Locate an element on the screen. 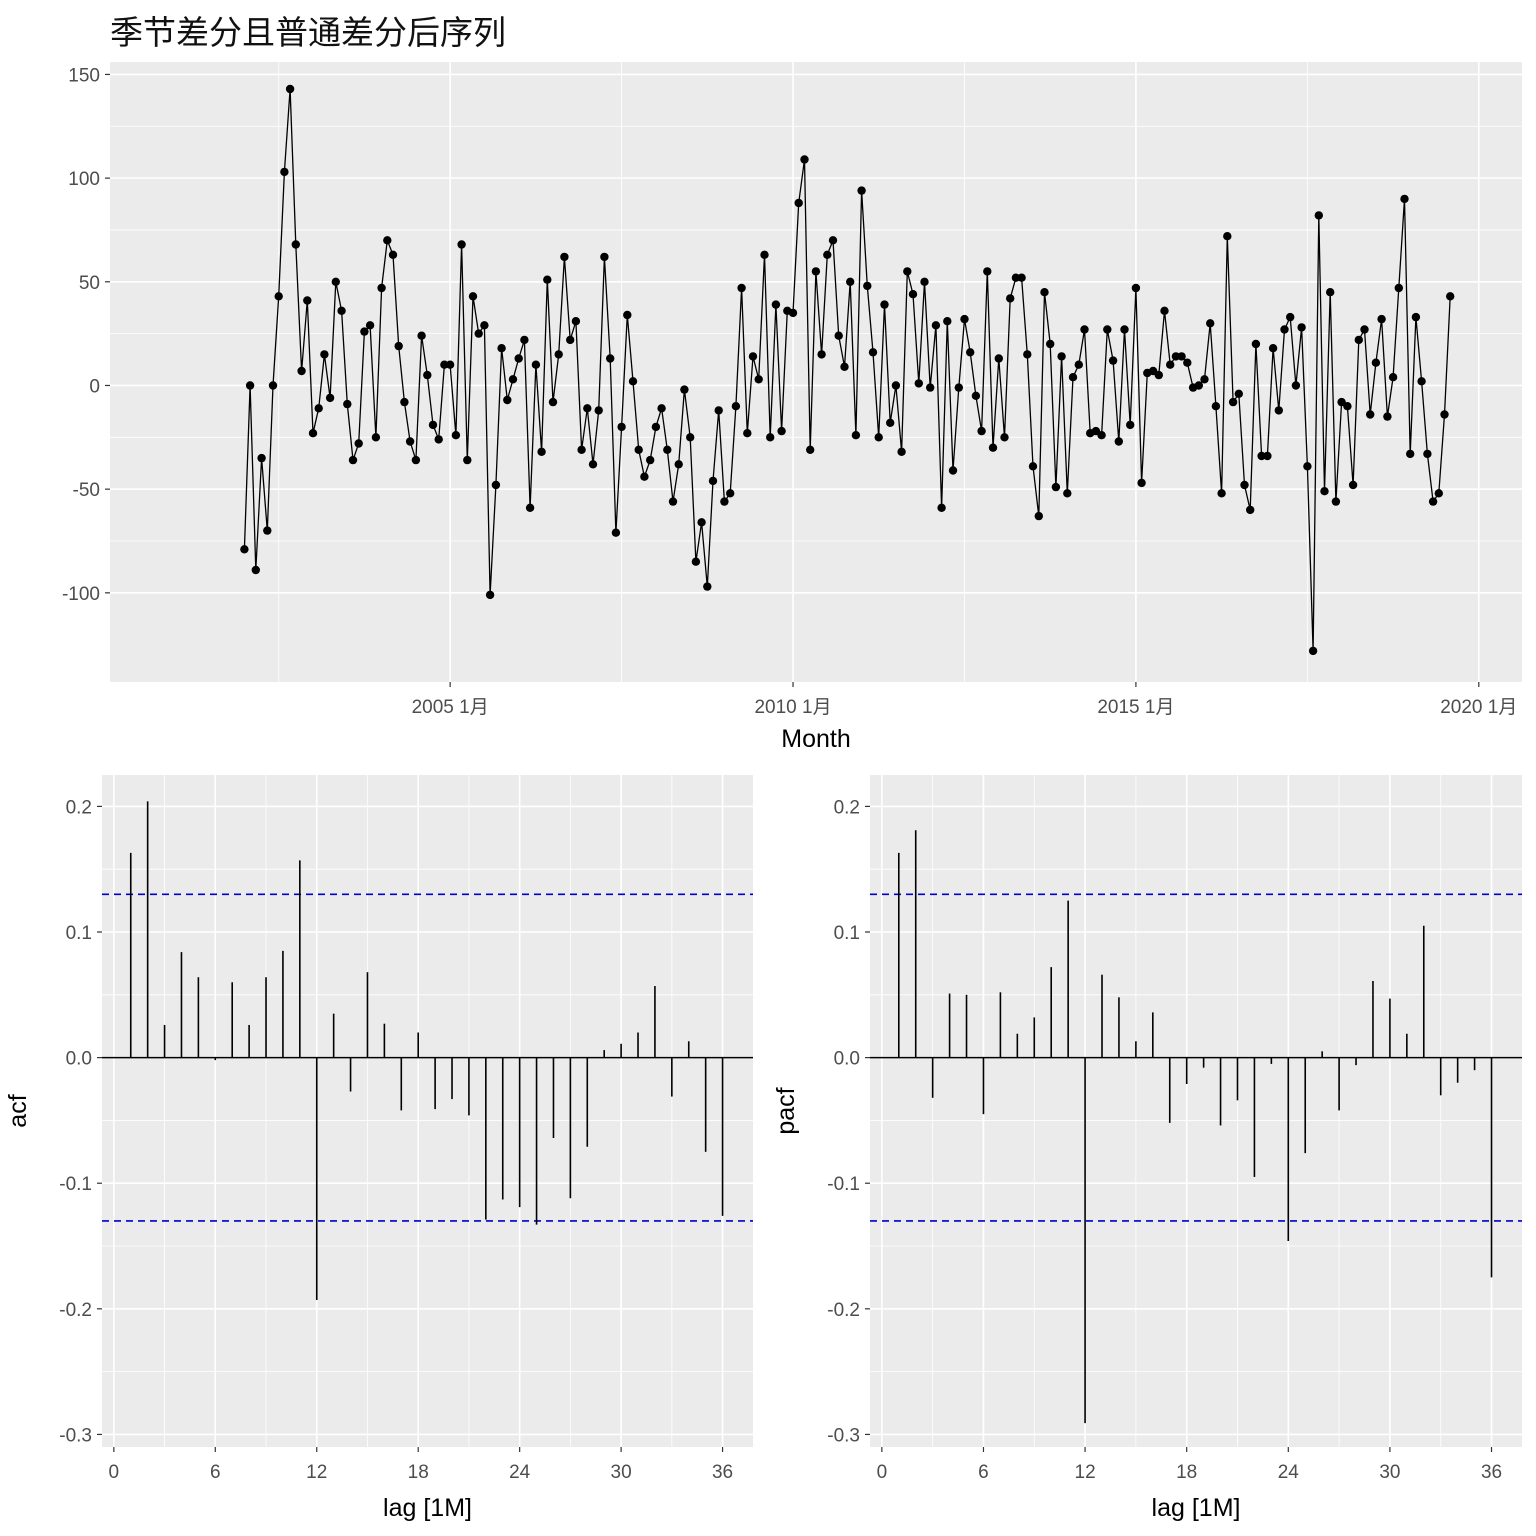 Image resolution: width=1536 pixels, height=1536 pixels. y-tick-label: 0.1 is located at coordinates (79, 933).